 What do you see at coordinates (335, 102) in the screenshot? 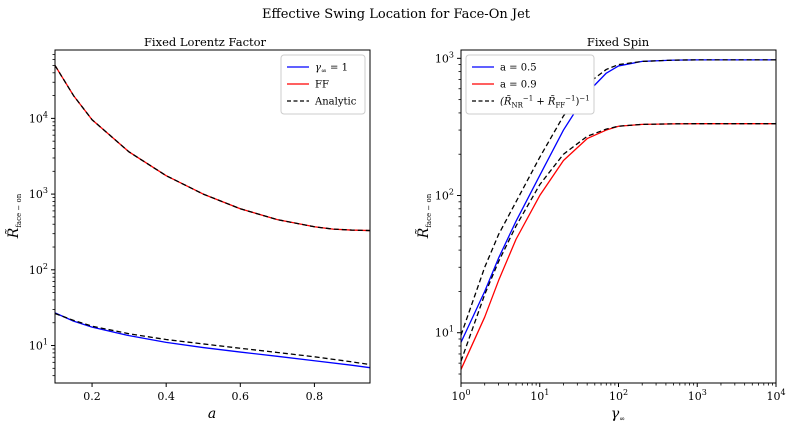
I see `legend-label: Analytic` at bounding box center [335, 102].